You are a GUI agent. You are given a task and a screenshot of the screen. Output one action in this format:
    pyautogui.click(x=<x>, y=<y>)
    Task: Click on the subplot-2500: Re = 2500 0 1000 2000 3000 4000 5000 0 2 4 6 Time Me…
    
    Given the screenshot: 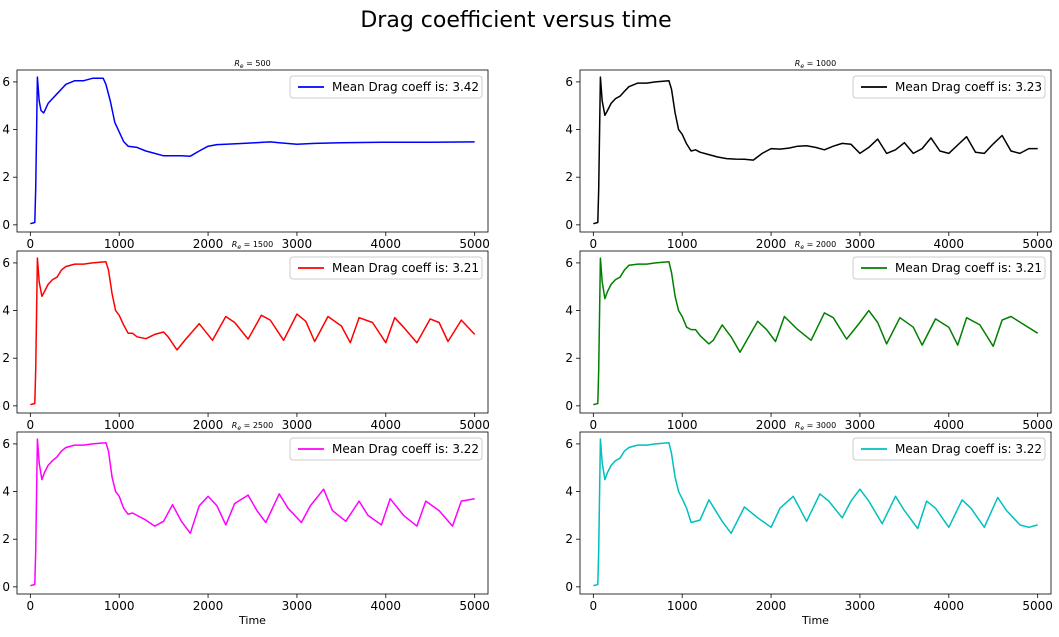 What is the action you would take?
    pyautogui.click(x=246, y=524)
    